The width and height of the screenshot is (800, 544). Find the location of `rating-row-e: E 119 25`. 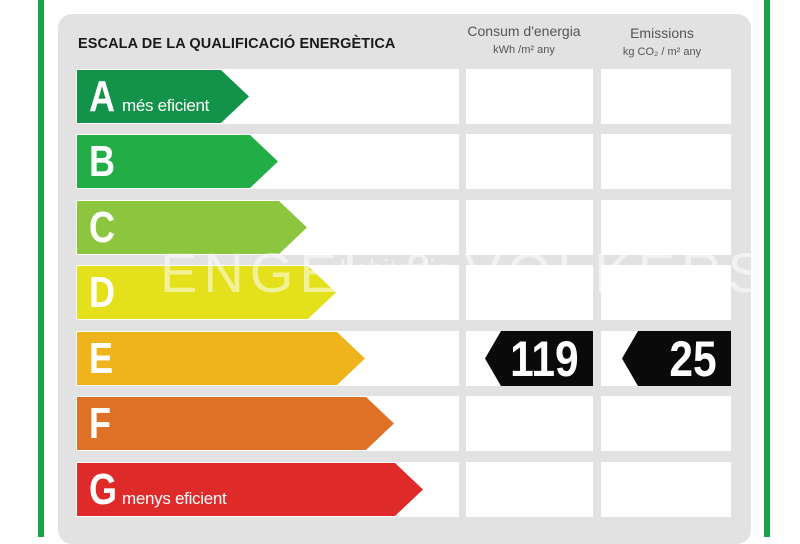

rating-row-e: E 119 25 is located at coordinates (400, 358).